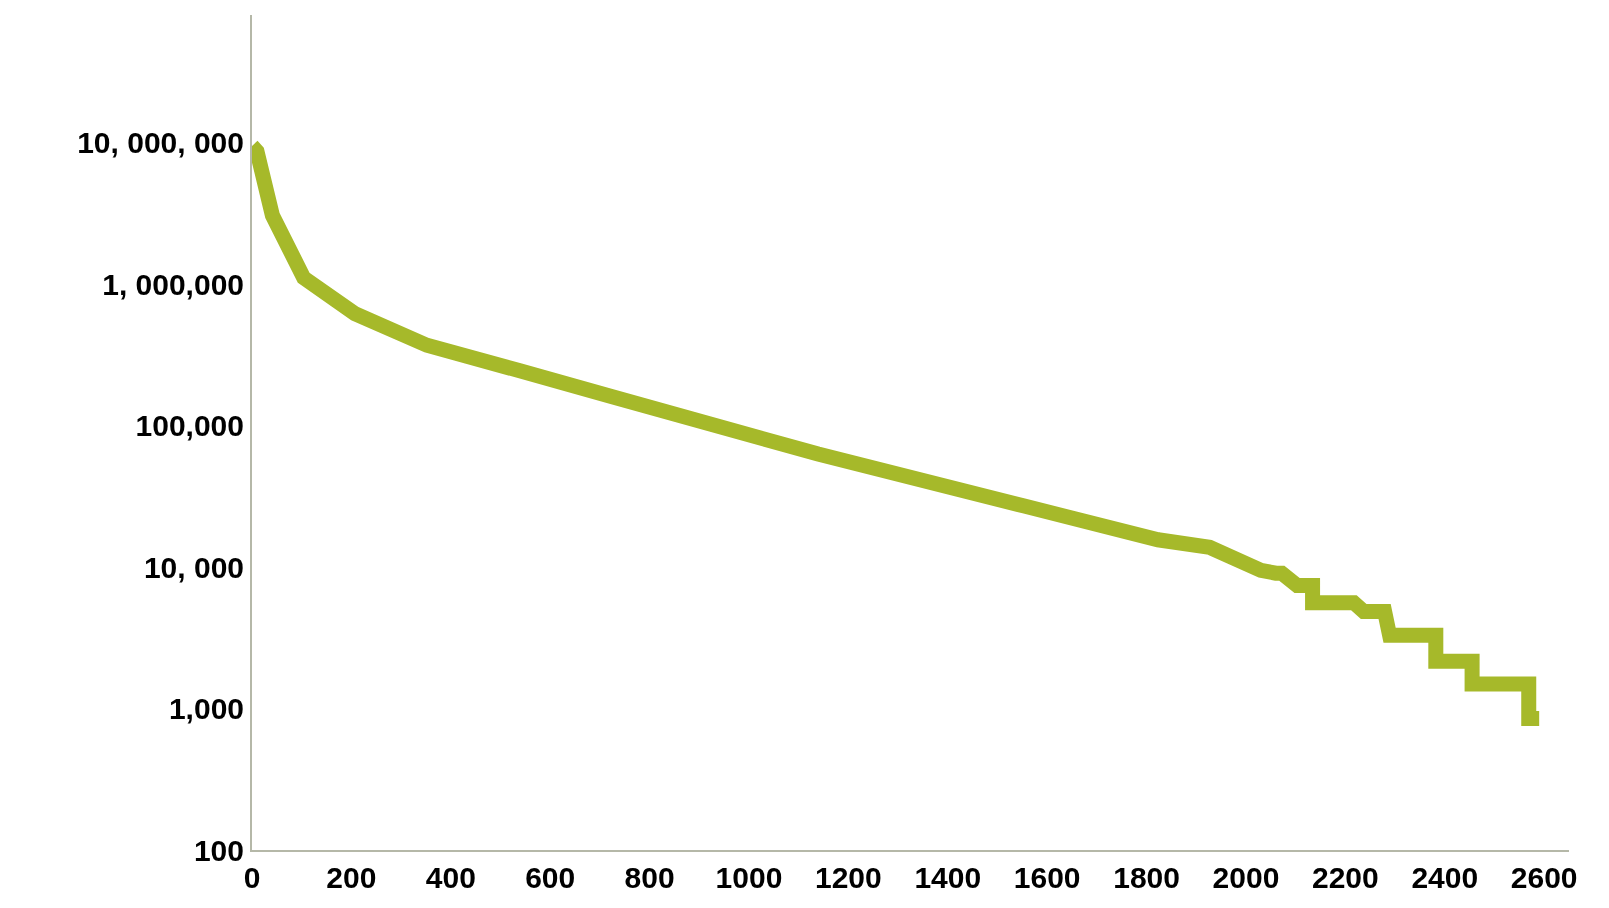  What do you see at coordinates (550, 877) in the screenshot?
I see `x-tick-label: 600` at bounding box center [550, 877].